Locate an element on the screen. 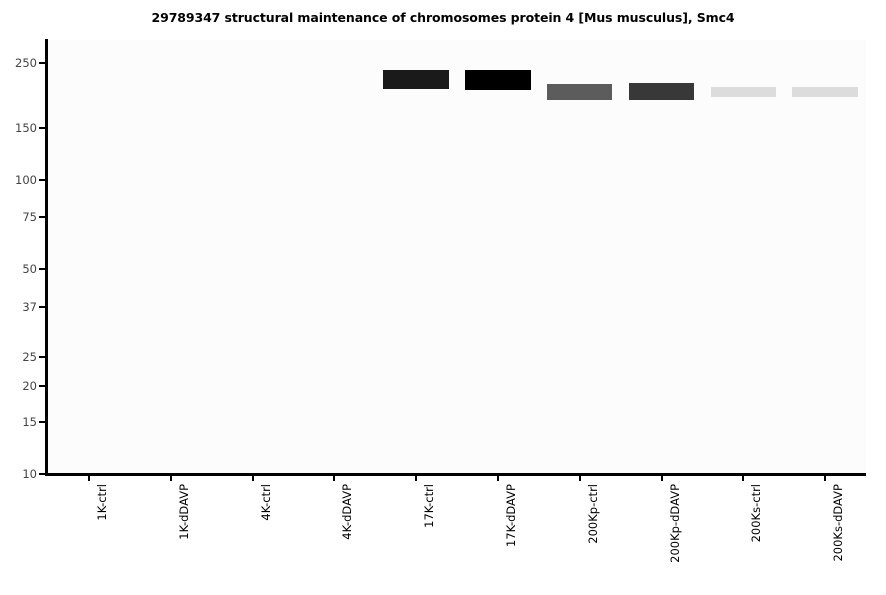 Image resolution: width=886 pixels, height=595 pixels. x-tick-label: 200Ks-dDAVP is located at coordinates (838, 523).